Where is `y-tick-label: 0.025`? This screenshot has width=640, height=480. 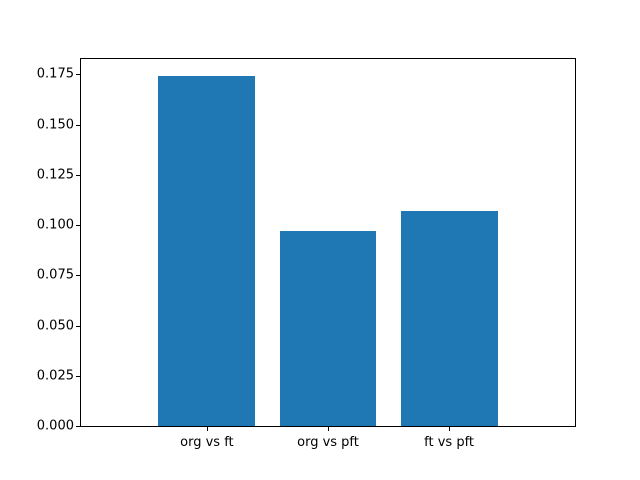 y-tick-label: 0.025 is located at coordinates (55, 376).